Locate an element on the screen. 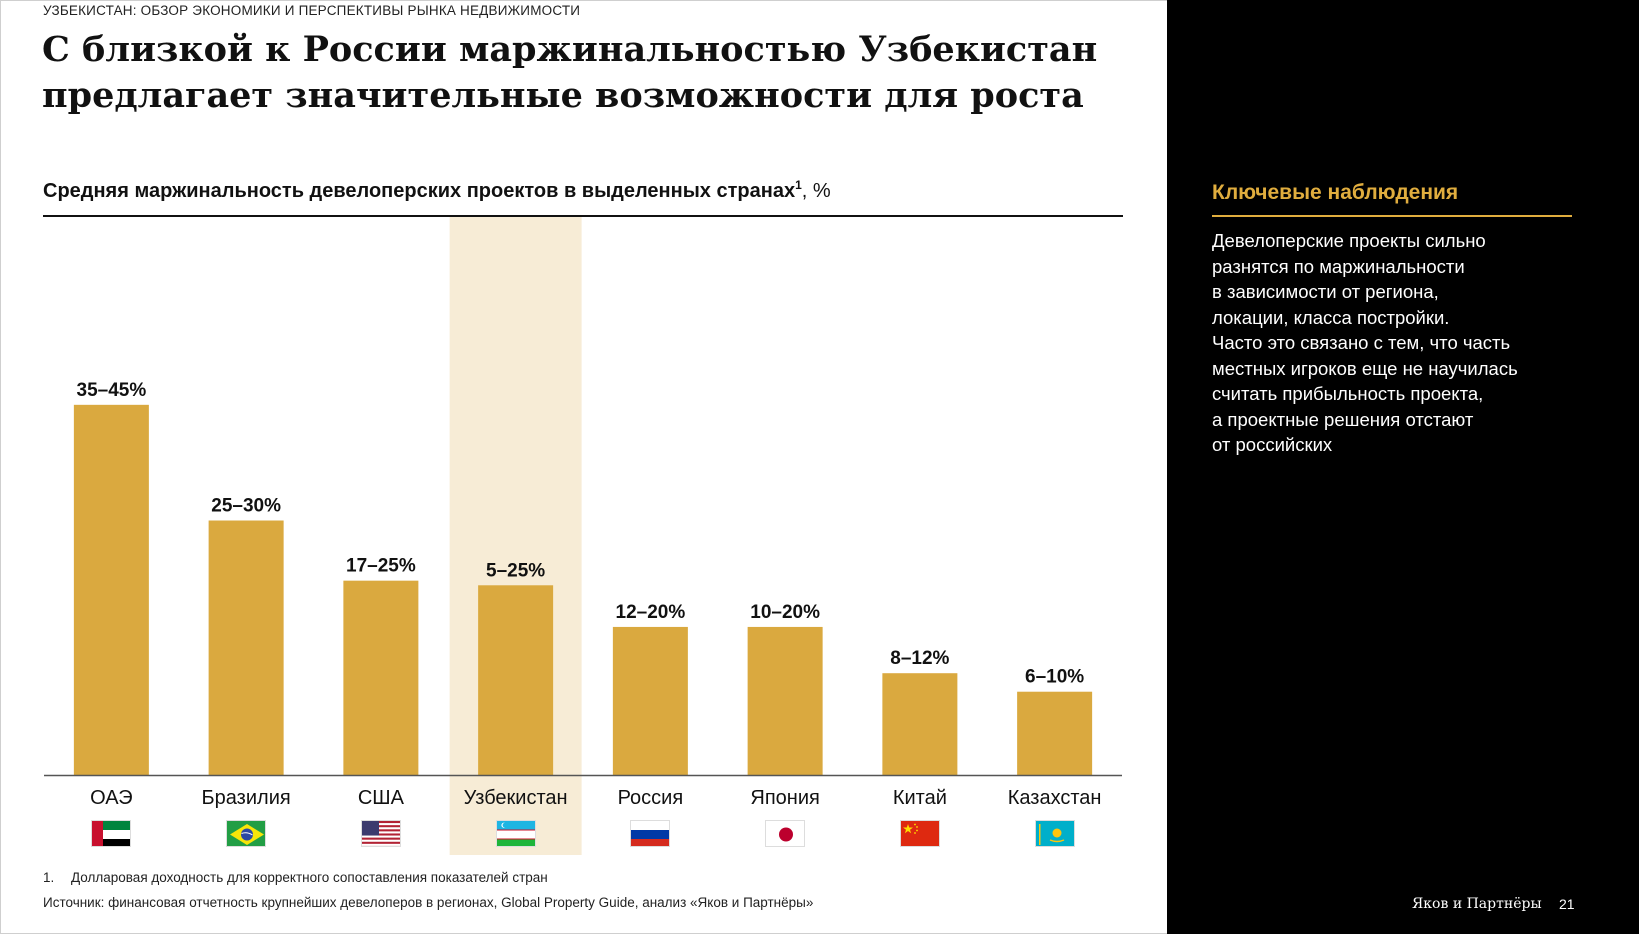 The width and height of the screenshot is (1639, 934). category-label: Казахстан is located at coordinates (1055, 798).